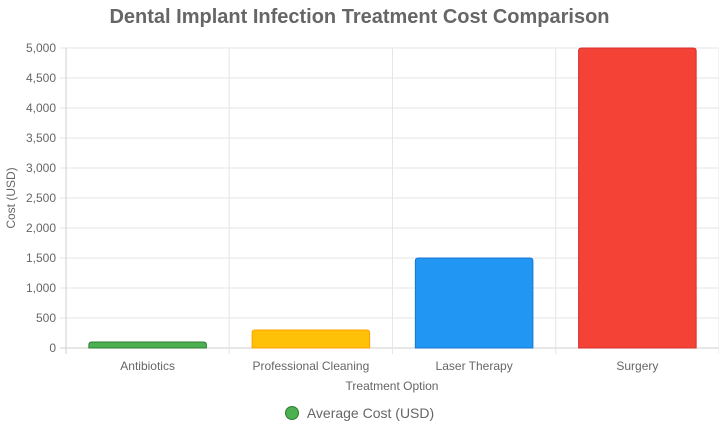  Describe the element at coordinates (370, 413) in the screenshot. I see `legend-label: Average Cost (USD)` at that location.